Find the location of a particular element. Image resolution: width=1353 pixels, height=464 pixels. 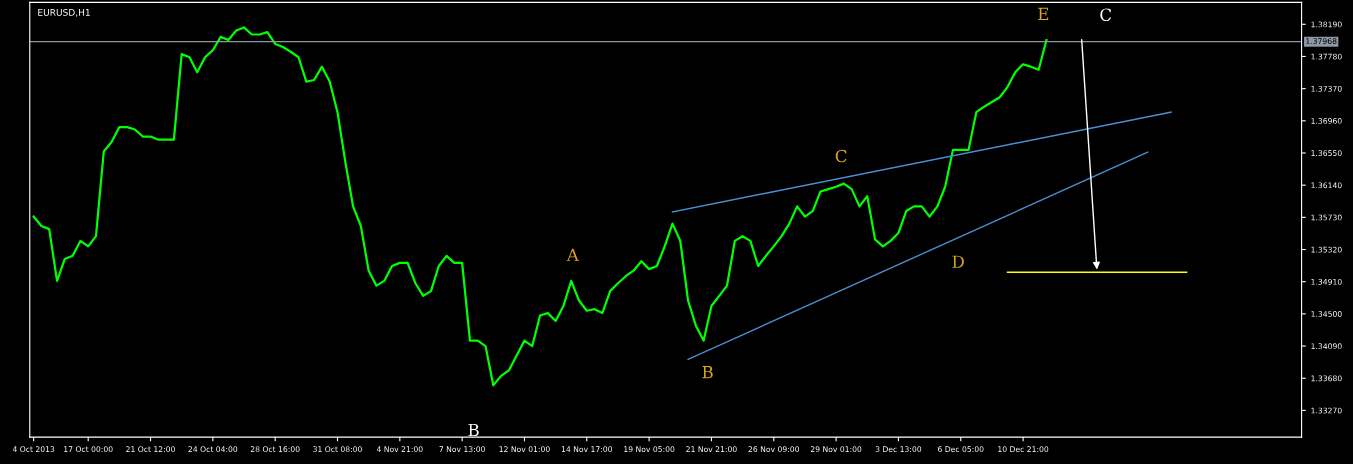

annotation: D is located at coordinates (958, 261).